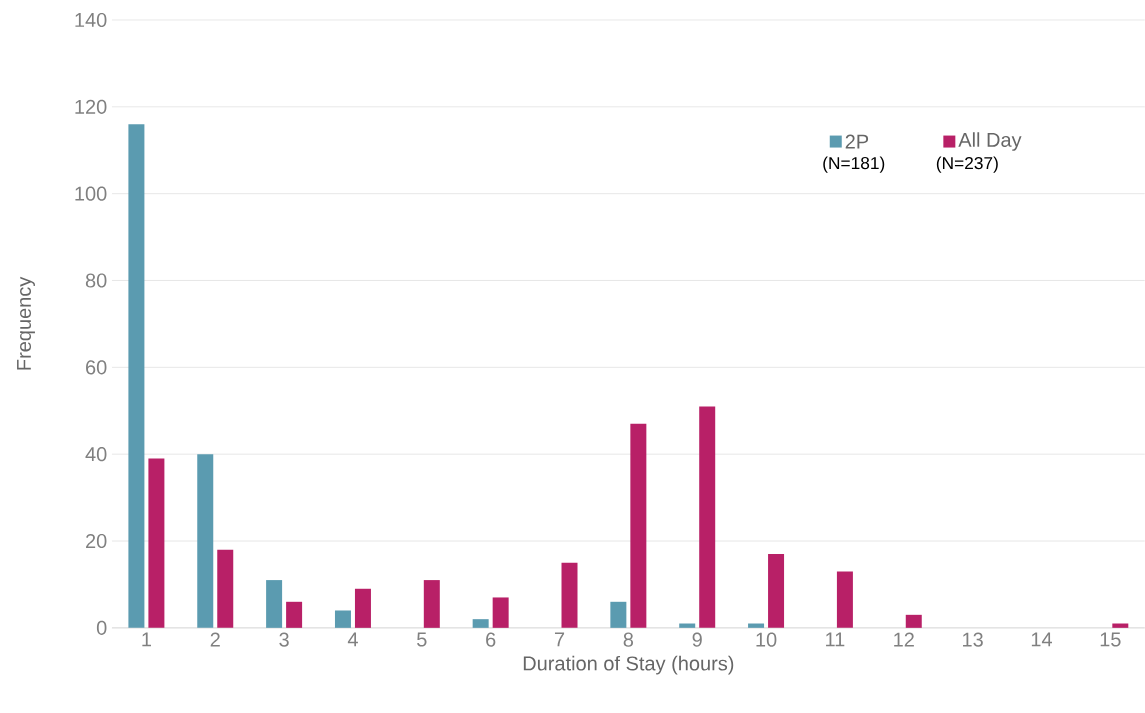 This screenshot has height=713, width=1145. I want to click on y-axis-title: Frequency, so click(26, 323).